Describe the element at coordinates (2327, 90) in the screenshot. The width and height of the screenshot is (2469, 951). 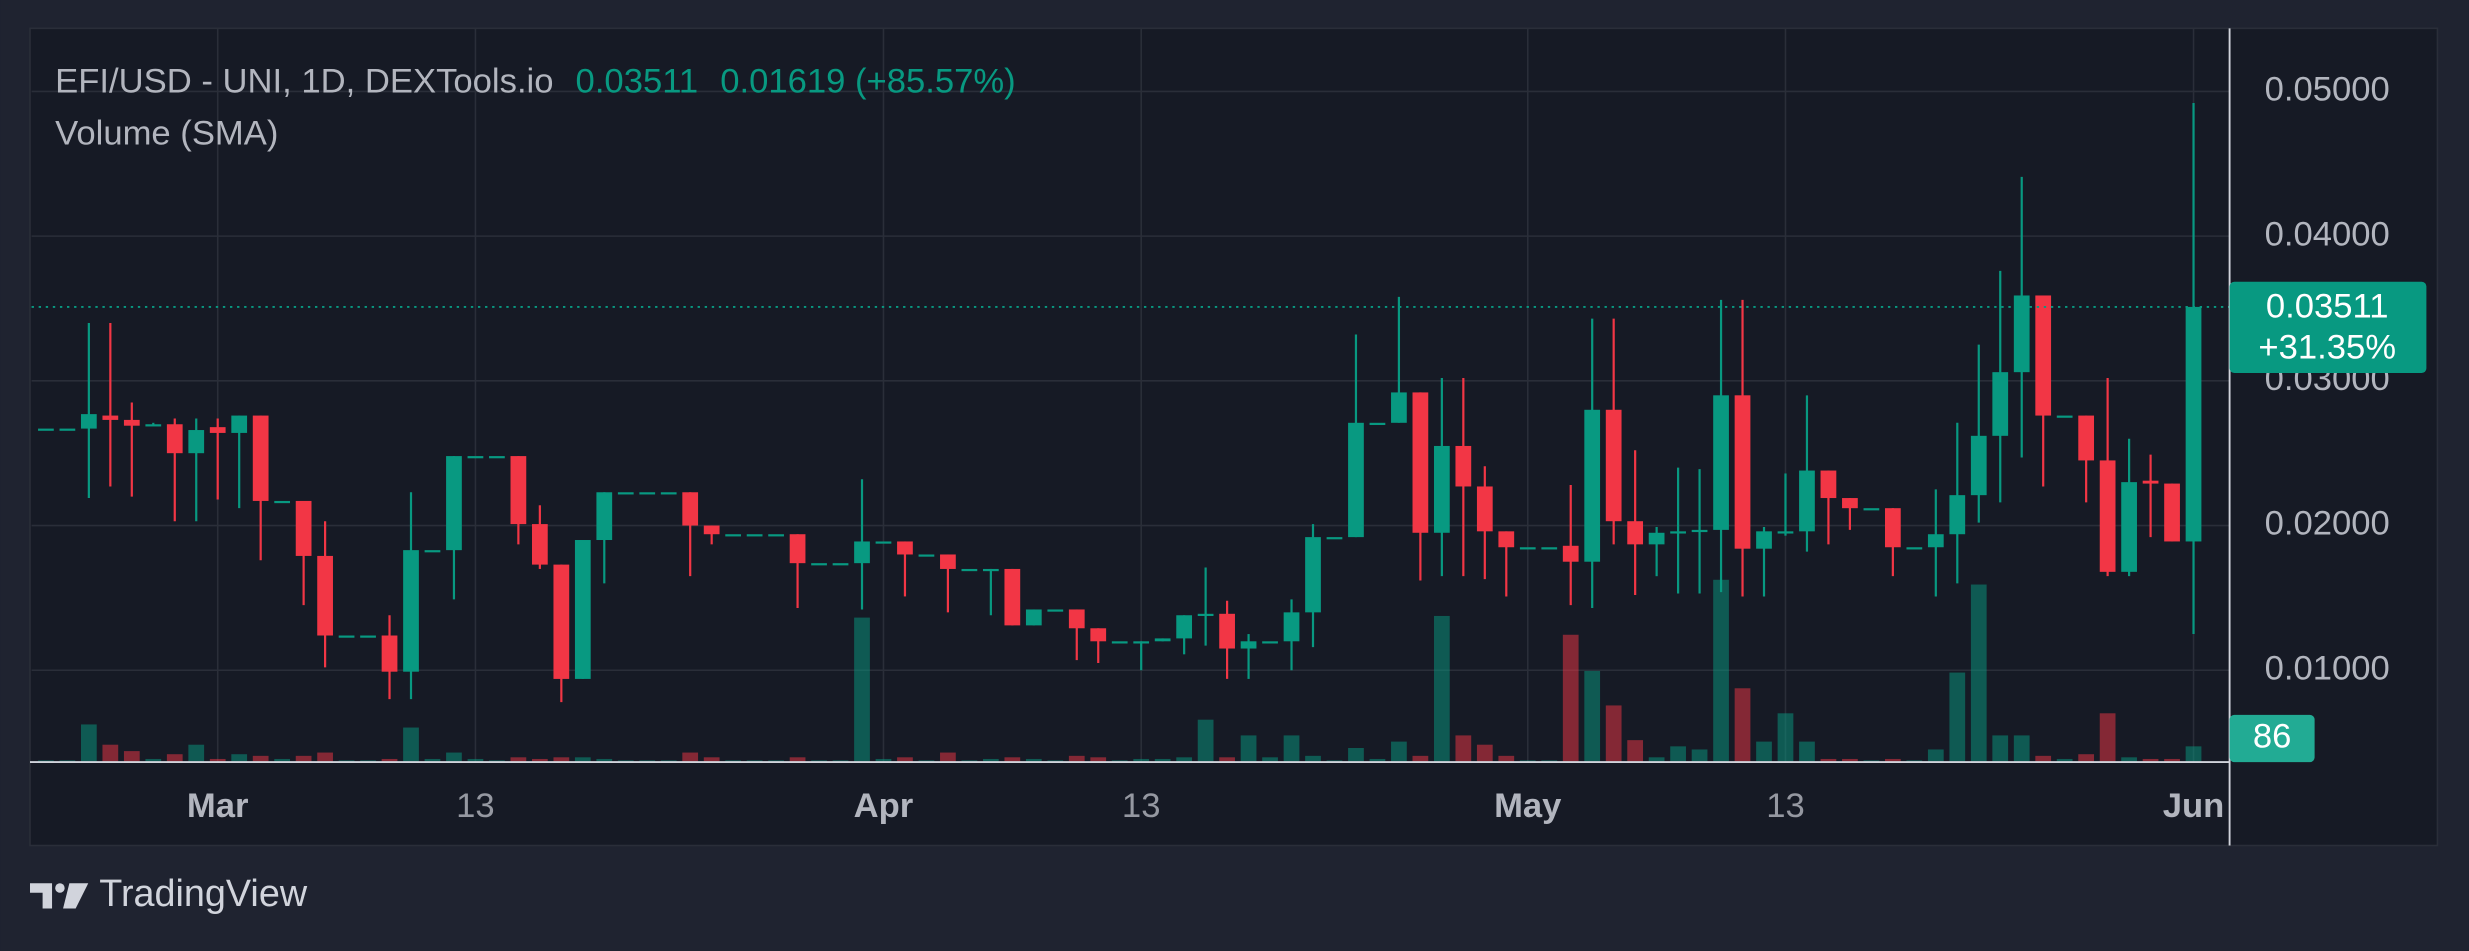
I see `y-tick-label: 0.05000` at that location.